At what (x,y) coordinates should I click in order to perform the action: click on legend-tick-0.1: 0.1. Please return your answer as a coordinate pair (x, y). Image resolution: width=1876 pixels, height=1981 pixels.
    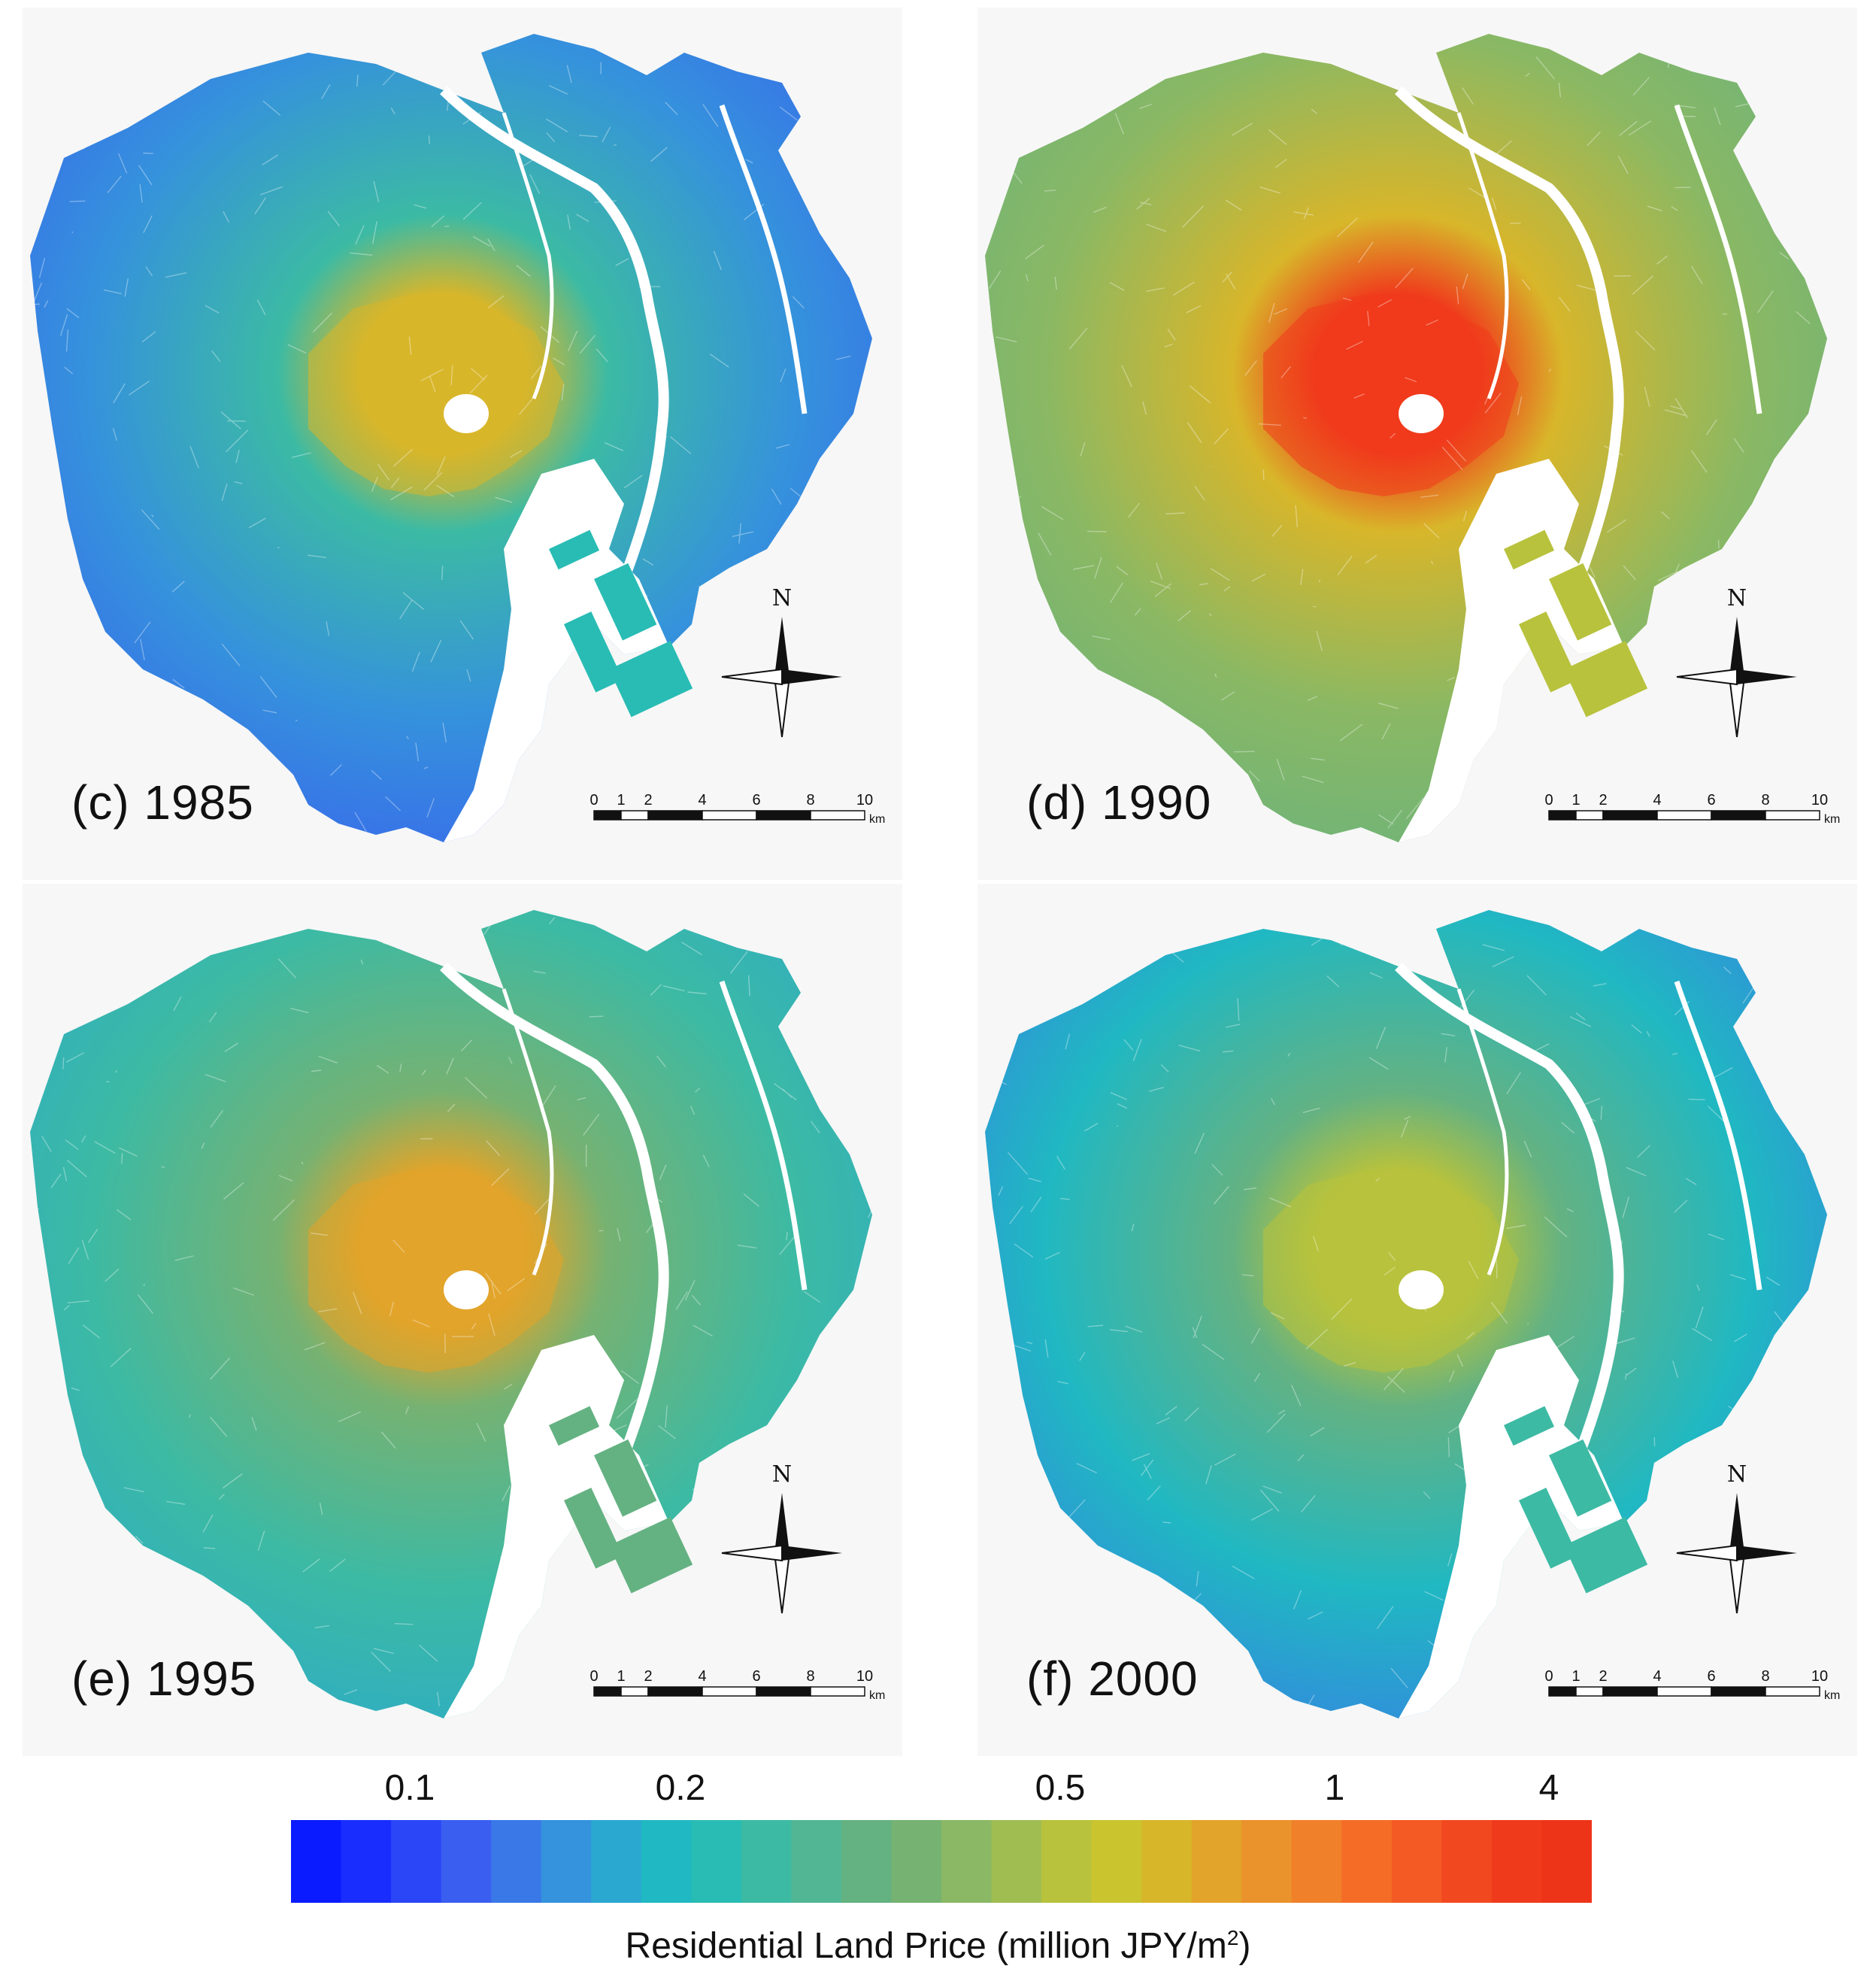
    Looking at the image, I should click on (410, 1788).